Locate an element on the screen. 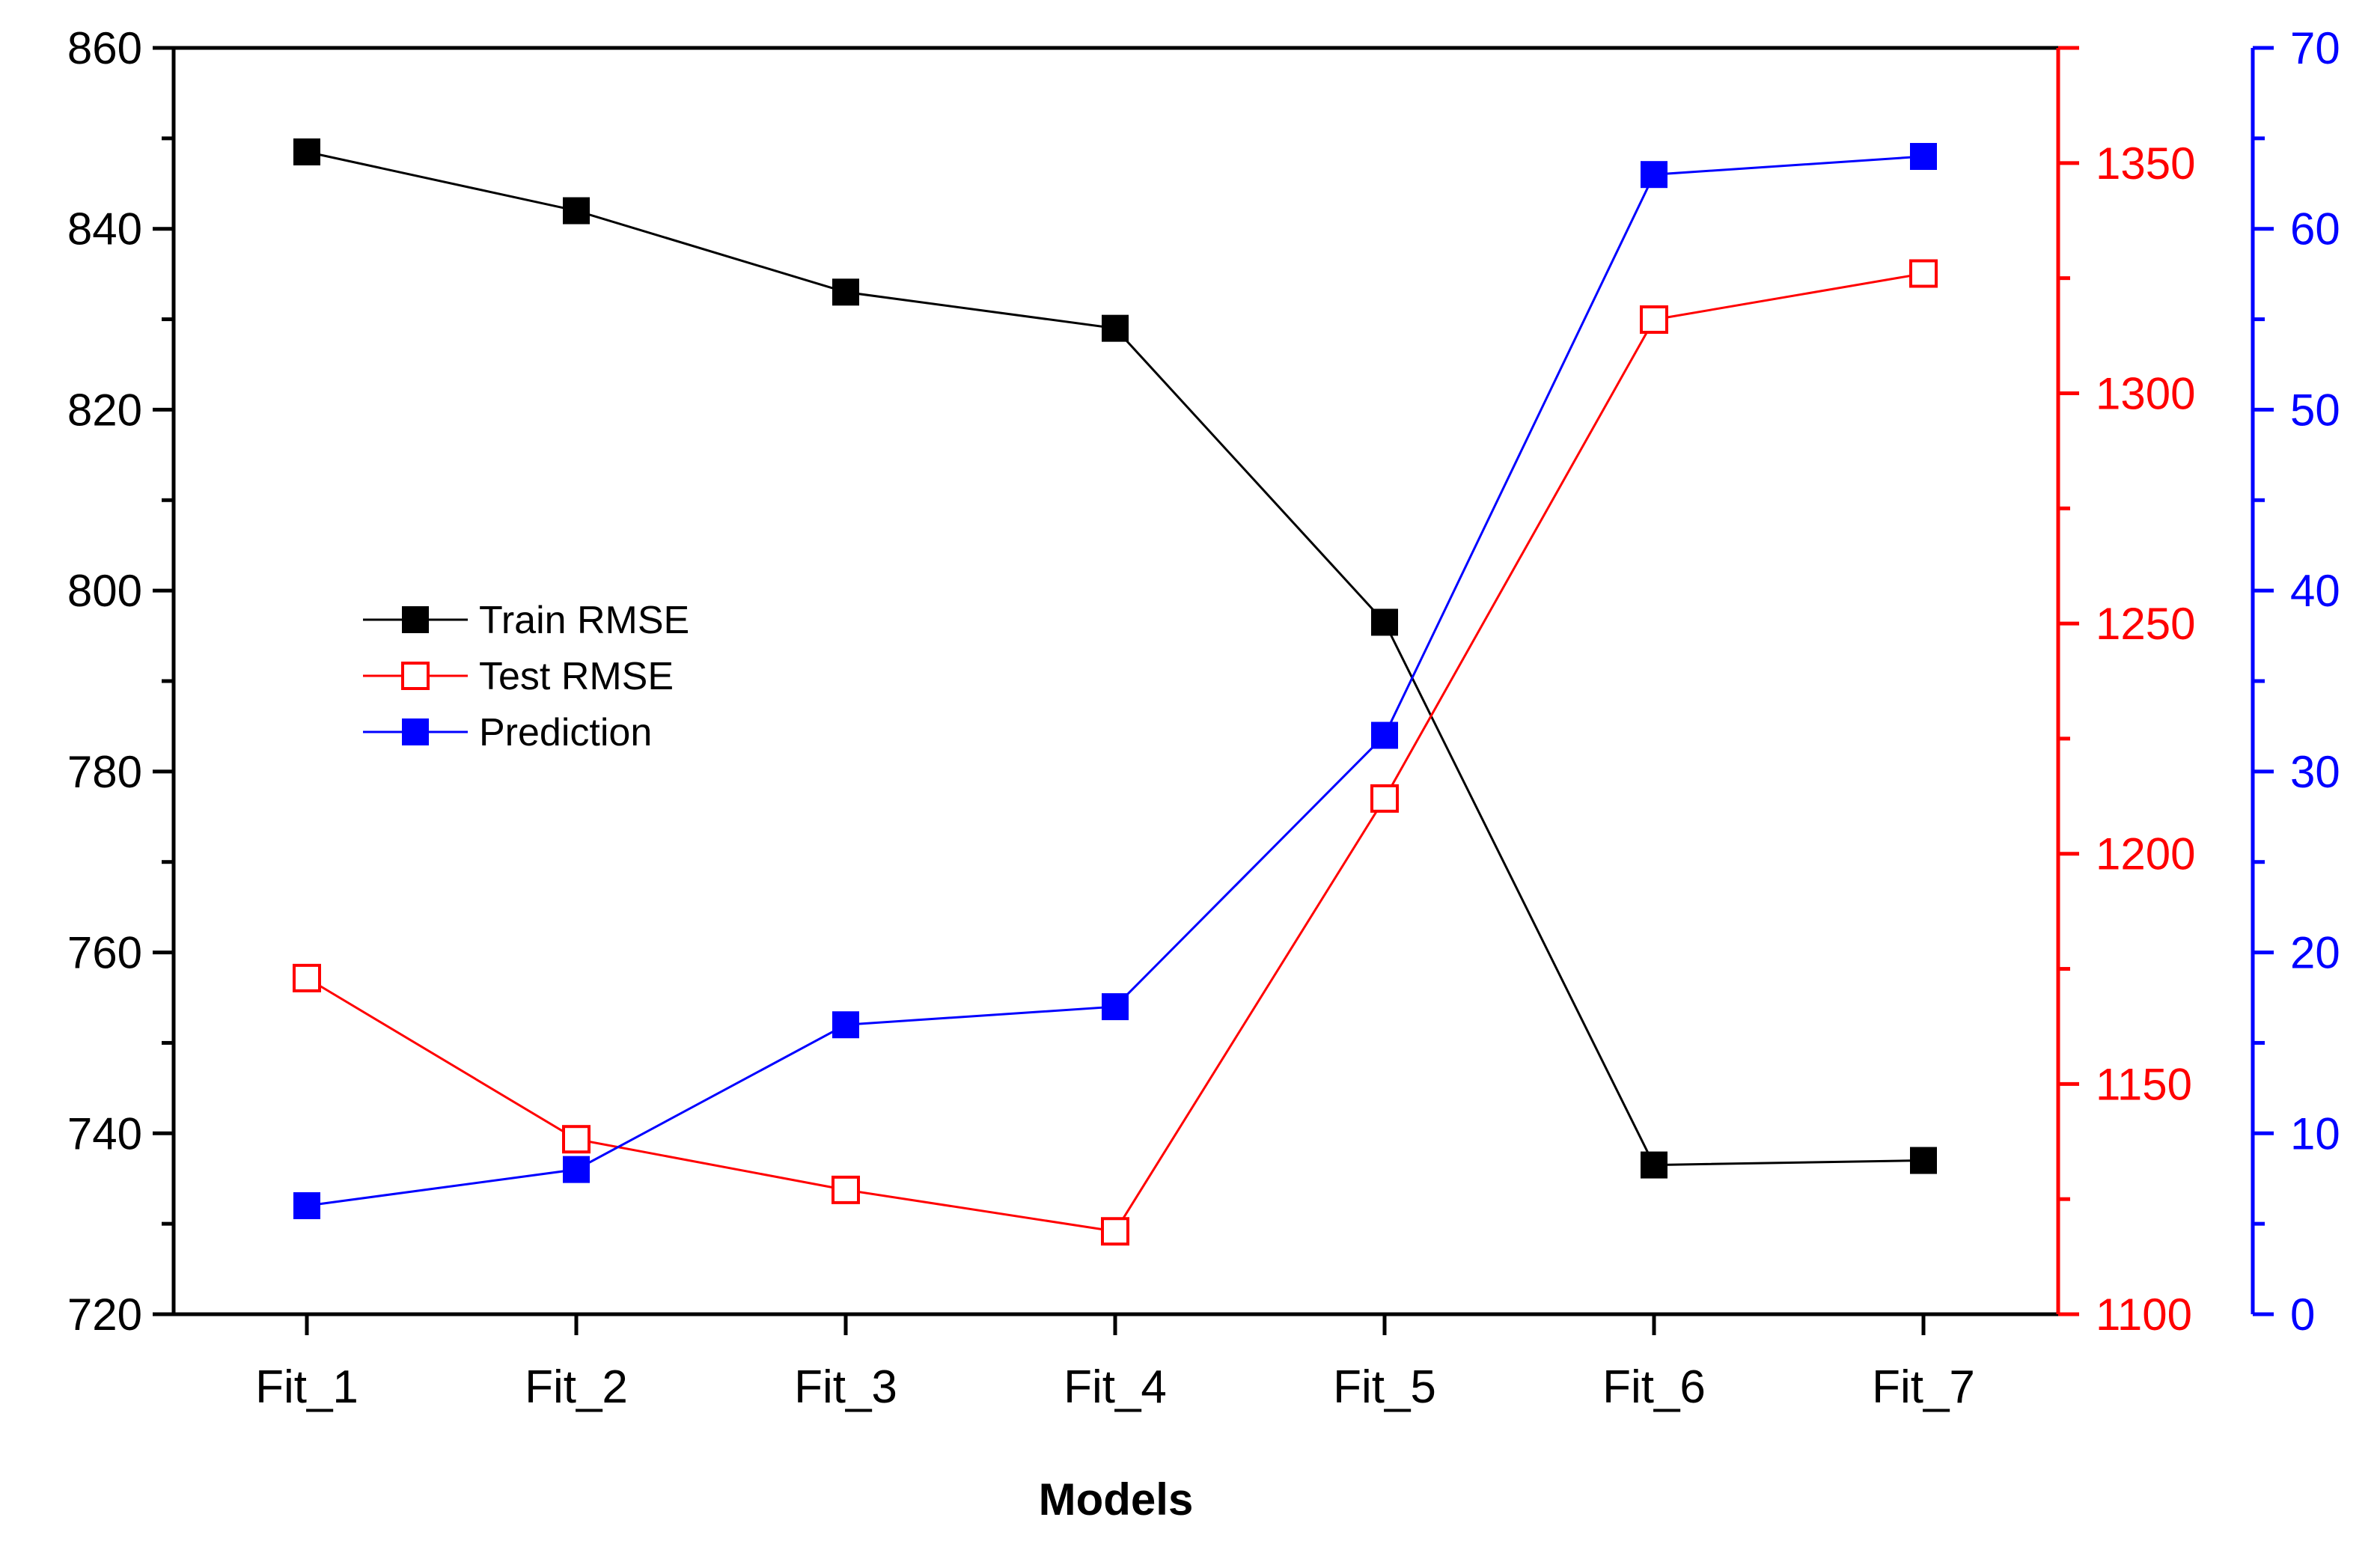 Image resolution: width=2380 pixels, height=1541 pixels. x-tick-label: Fit_4 is located at coordinates (1115, 1387).